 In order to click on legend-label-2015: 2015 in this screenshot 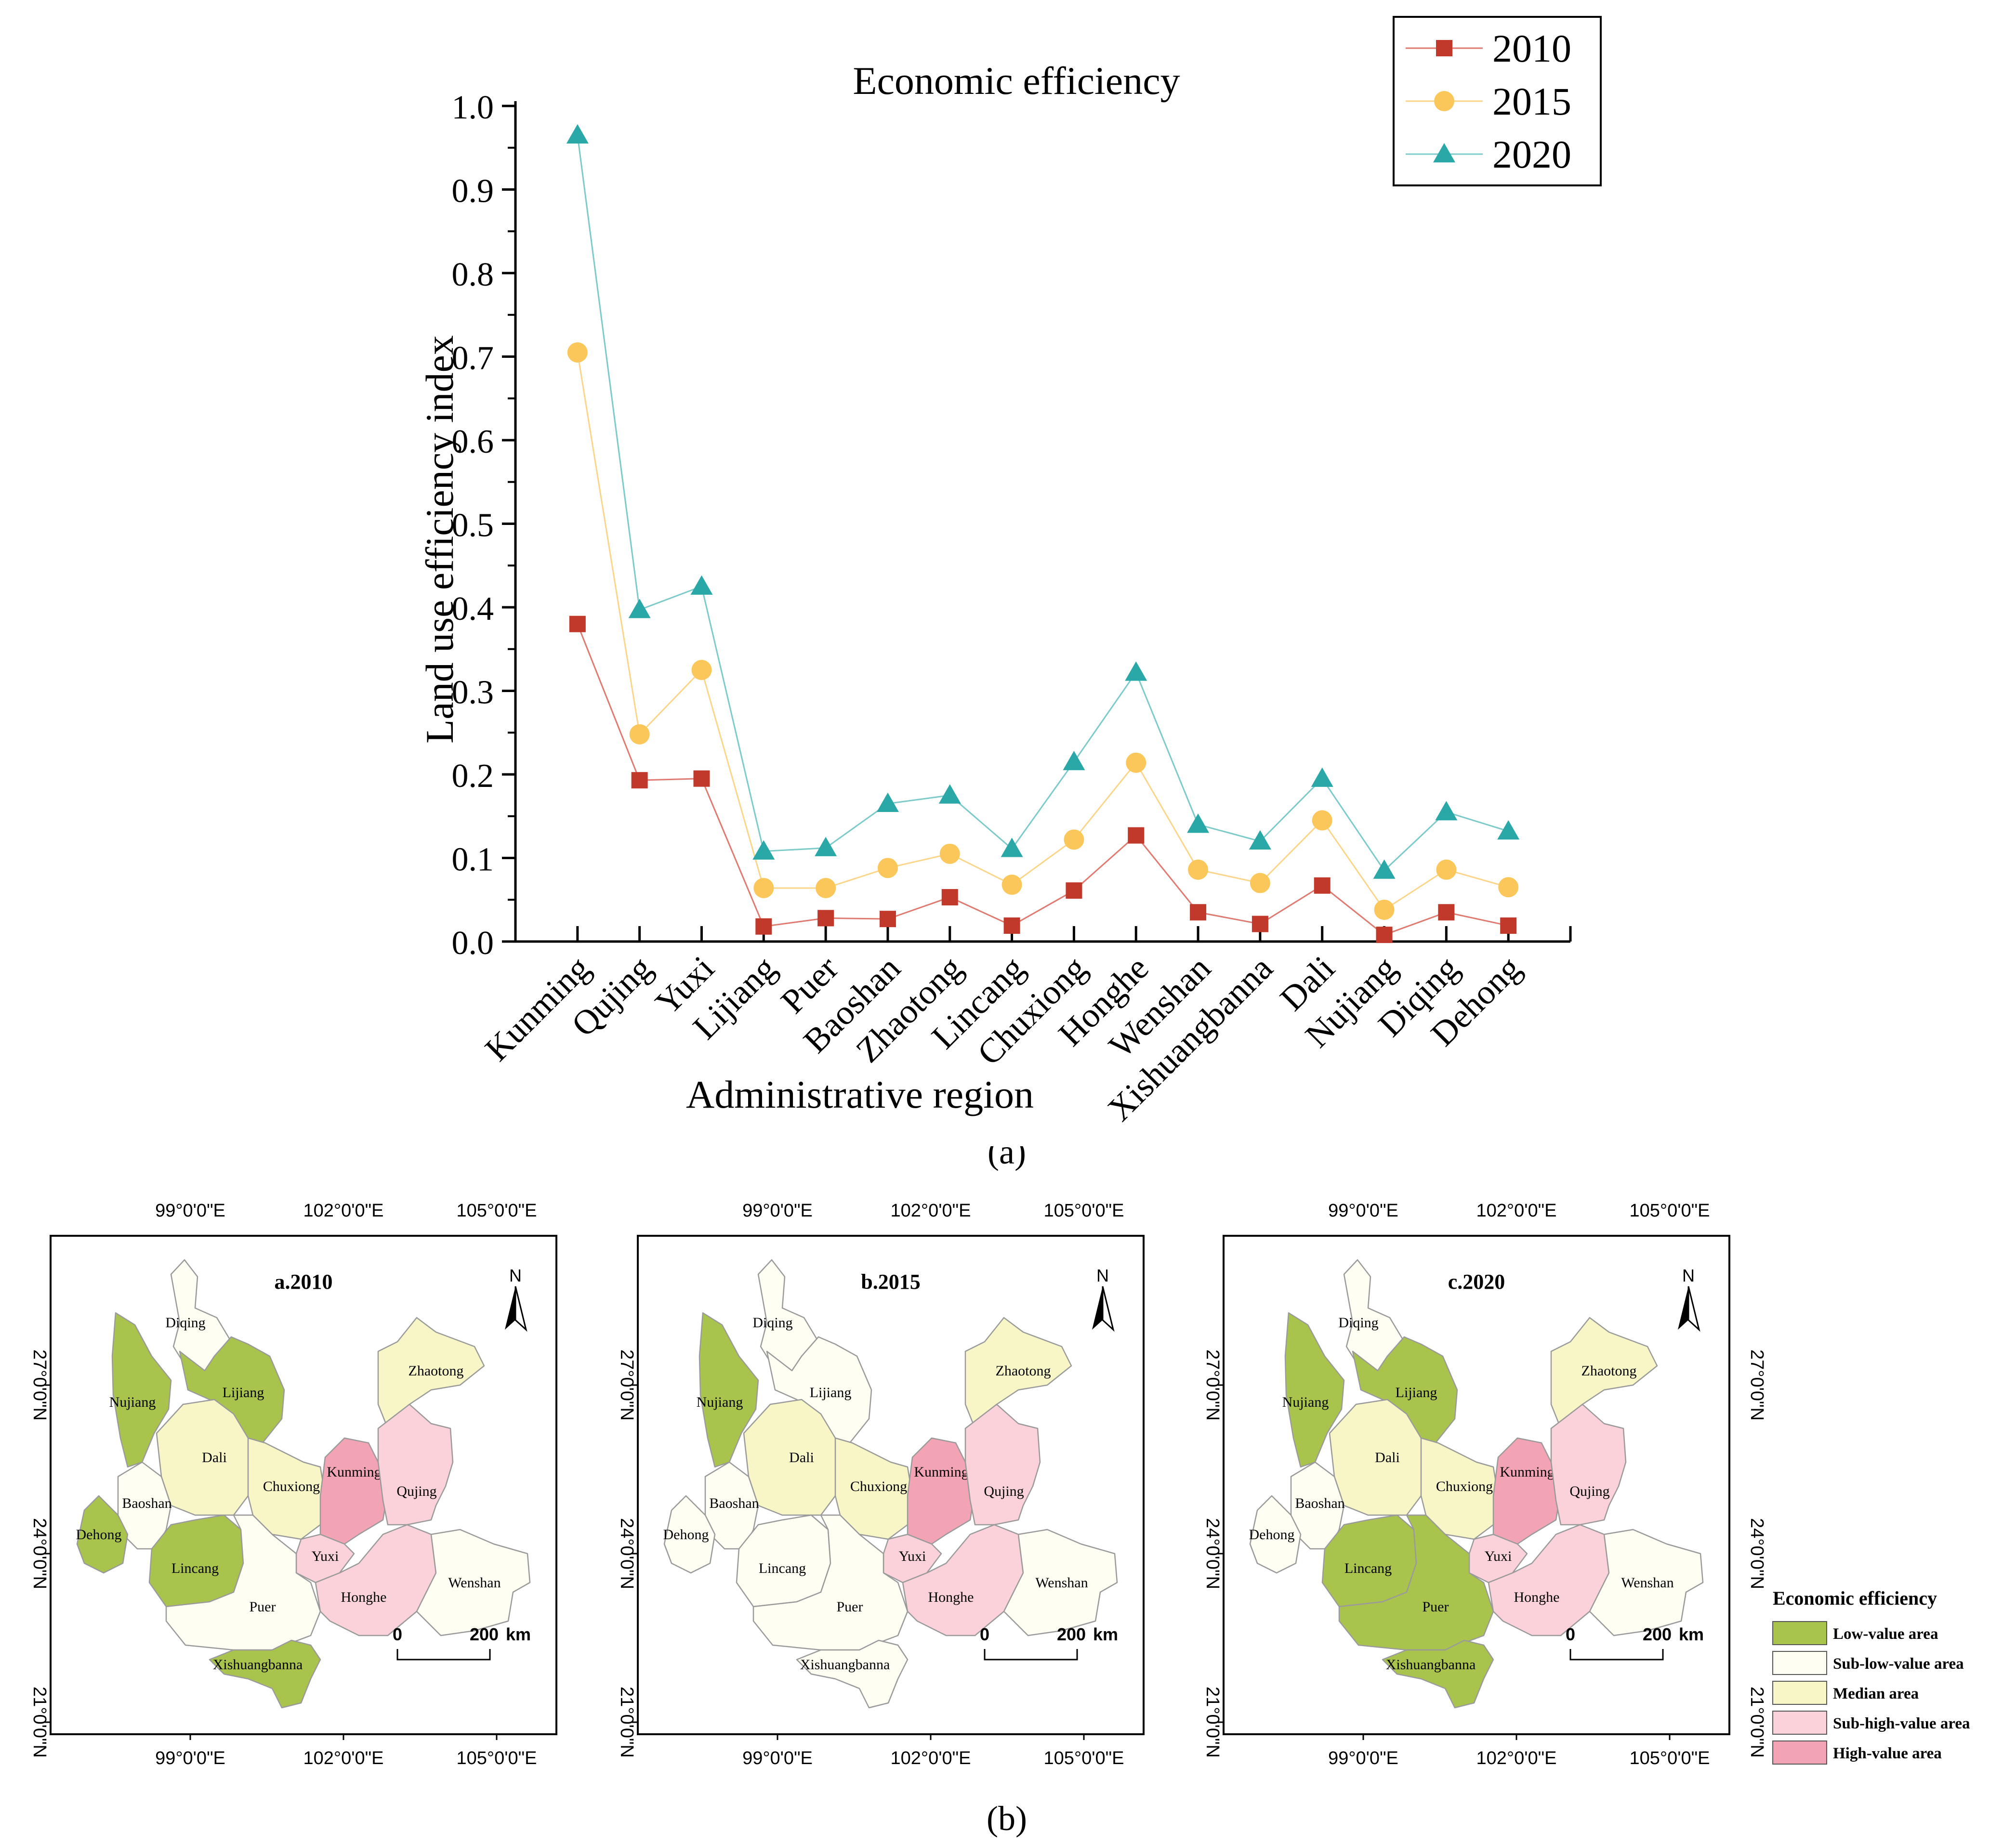, I will do `click(1532, 101)`.